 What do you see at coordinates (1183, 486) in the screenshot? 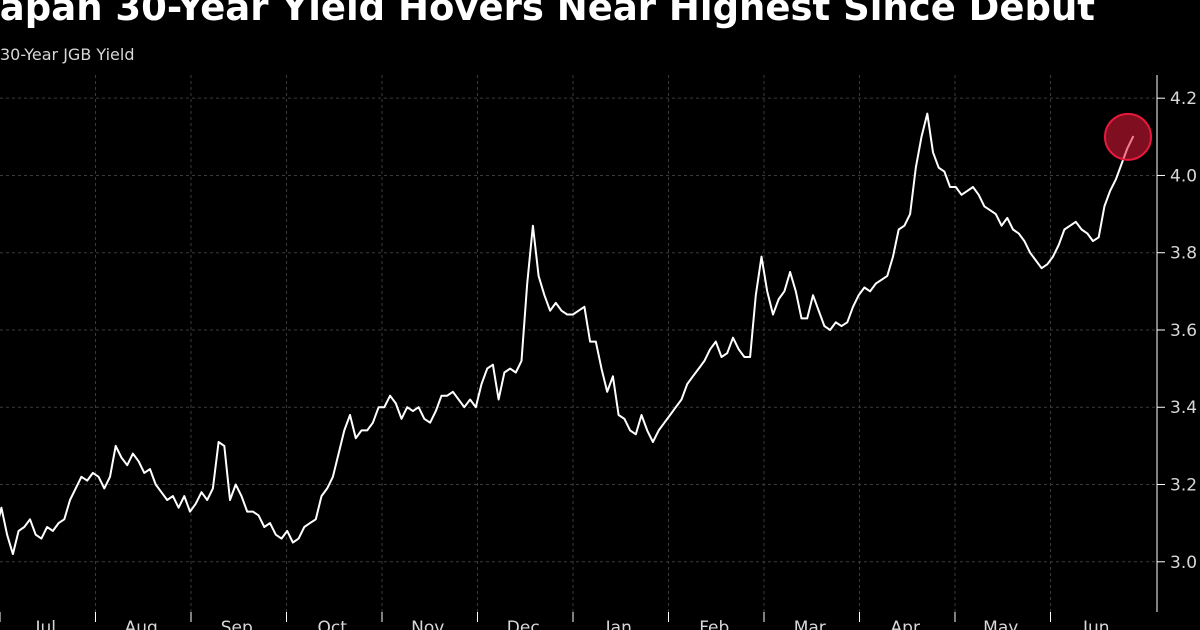
I see `y-tick-label: 3.2` at bounding box center [1183, 486].